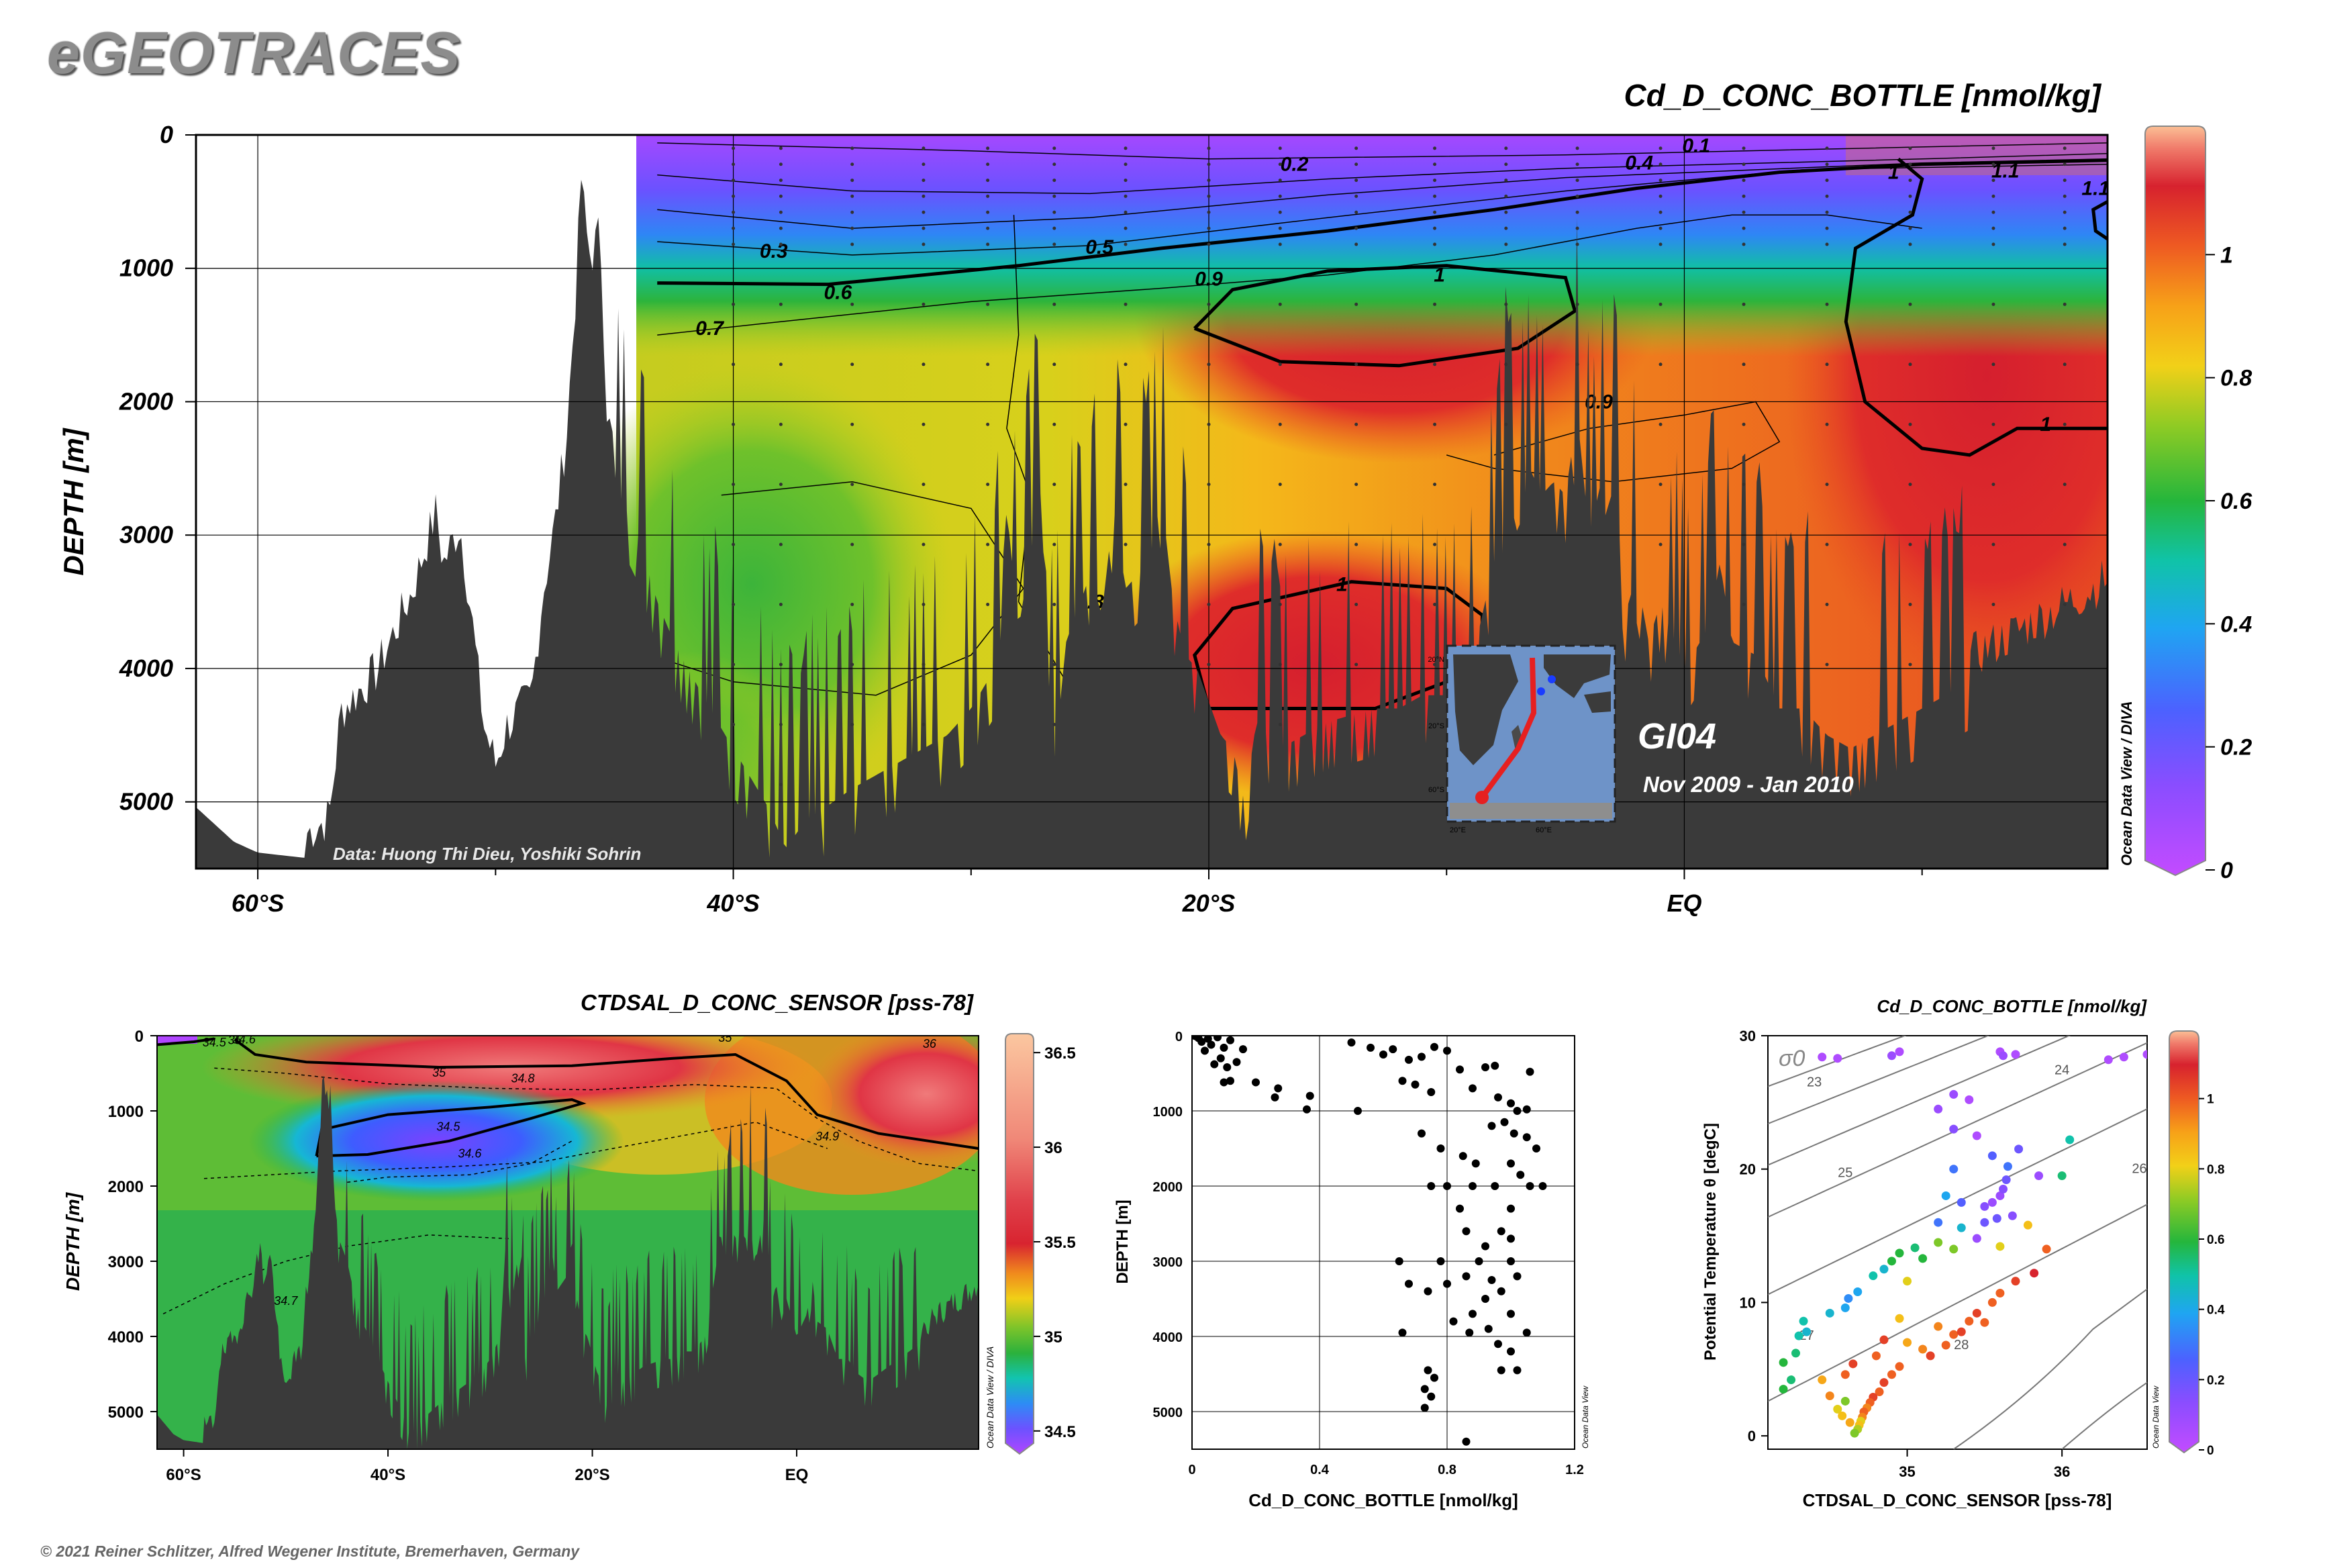 The image size is (2327, 1568). Describe the element at coordinates (1168, 1263) in the screenshot. I see `prof-y-tick-label: 3000` at that location.